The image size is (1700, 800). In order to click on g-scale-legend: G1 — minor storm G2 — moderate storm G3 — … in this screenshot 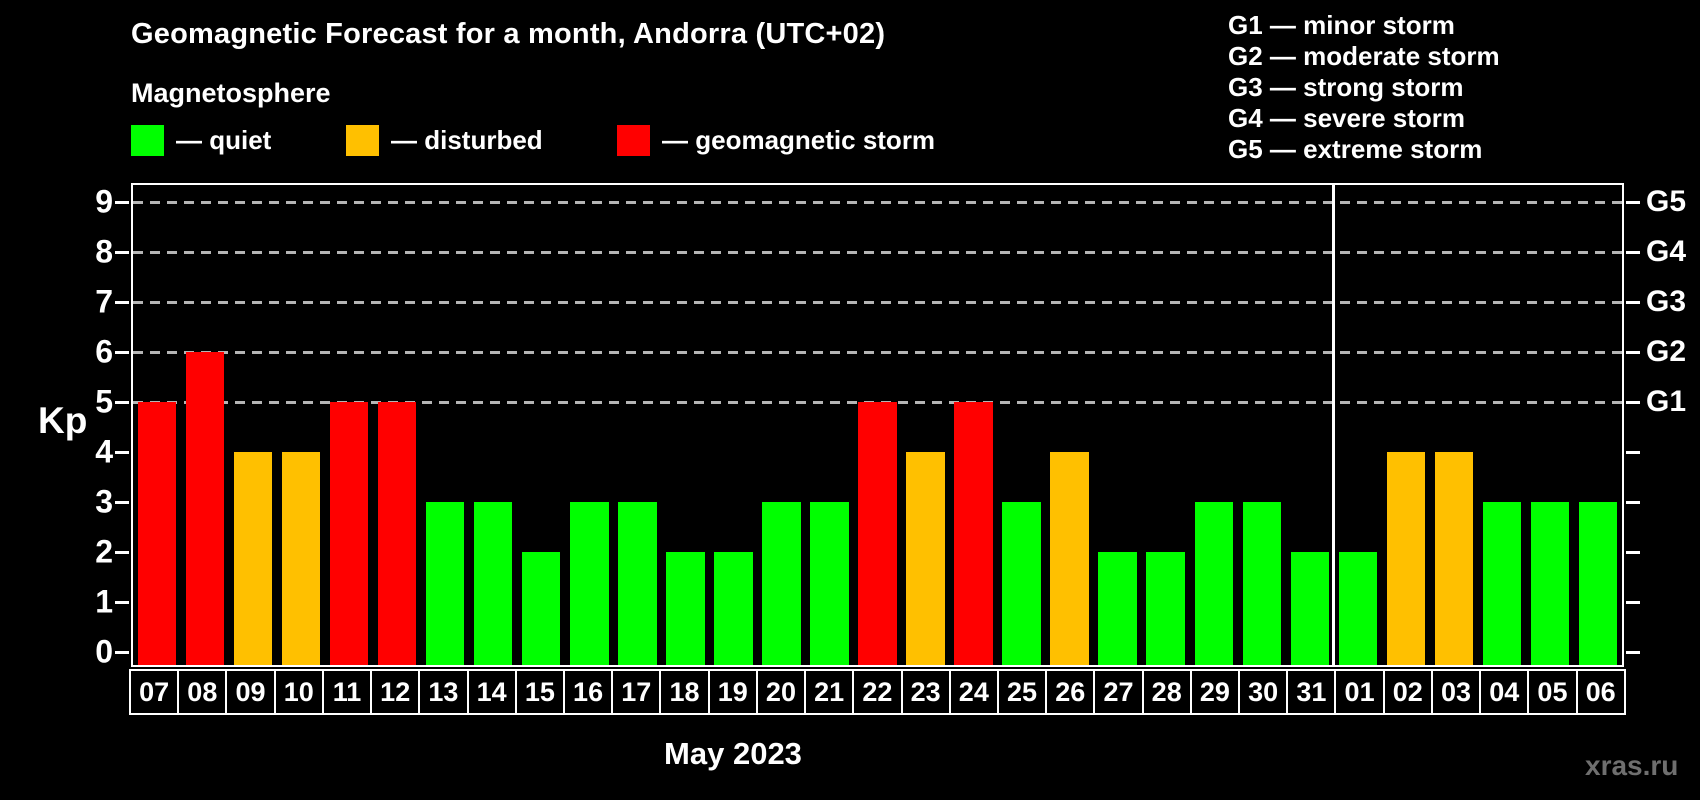, I will do `click(1364, 87)`.